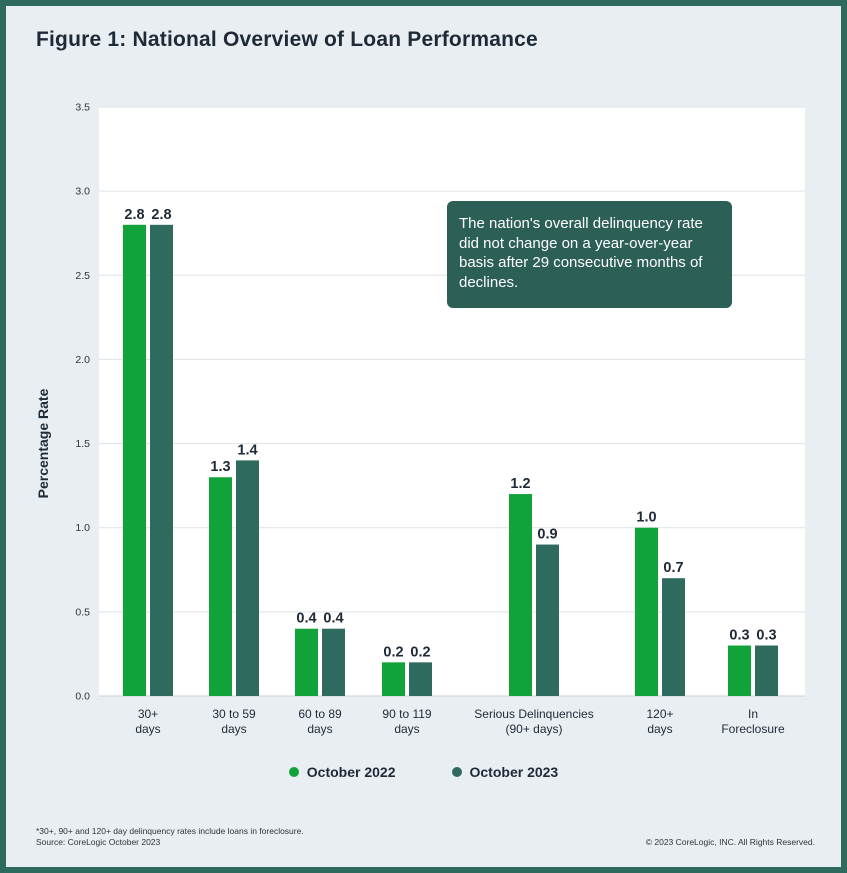  What do you see at coordinates (82, 697) in the screenshot?
I see `y-tick-label: 0.0` at bounding box center [82, 697].